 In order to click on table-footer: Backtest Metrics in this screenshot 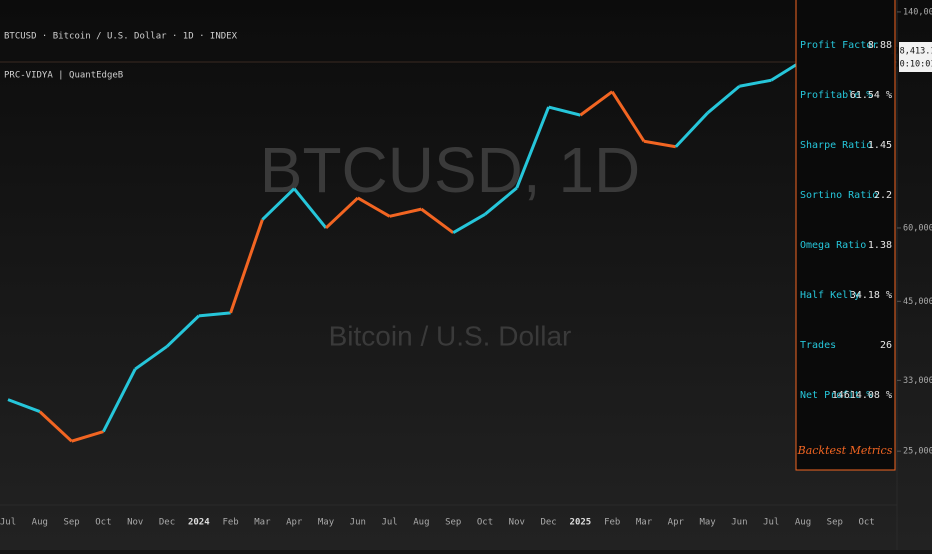, I will do `click(845, 450)`.